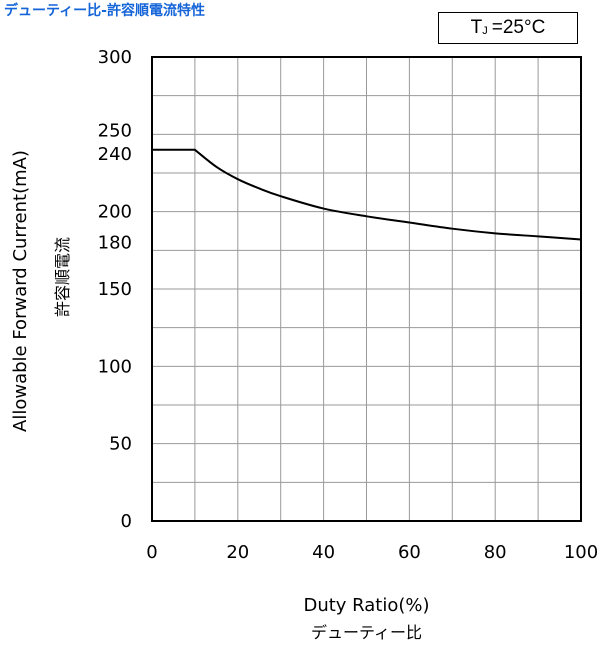  I want to click on y-tick-label: 300, so click(115, 57).